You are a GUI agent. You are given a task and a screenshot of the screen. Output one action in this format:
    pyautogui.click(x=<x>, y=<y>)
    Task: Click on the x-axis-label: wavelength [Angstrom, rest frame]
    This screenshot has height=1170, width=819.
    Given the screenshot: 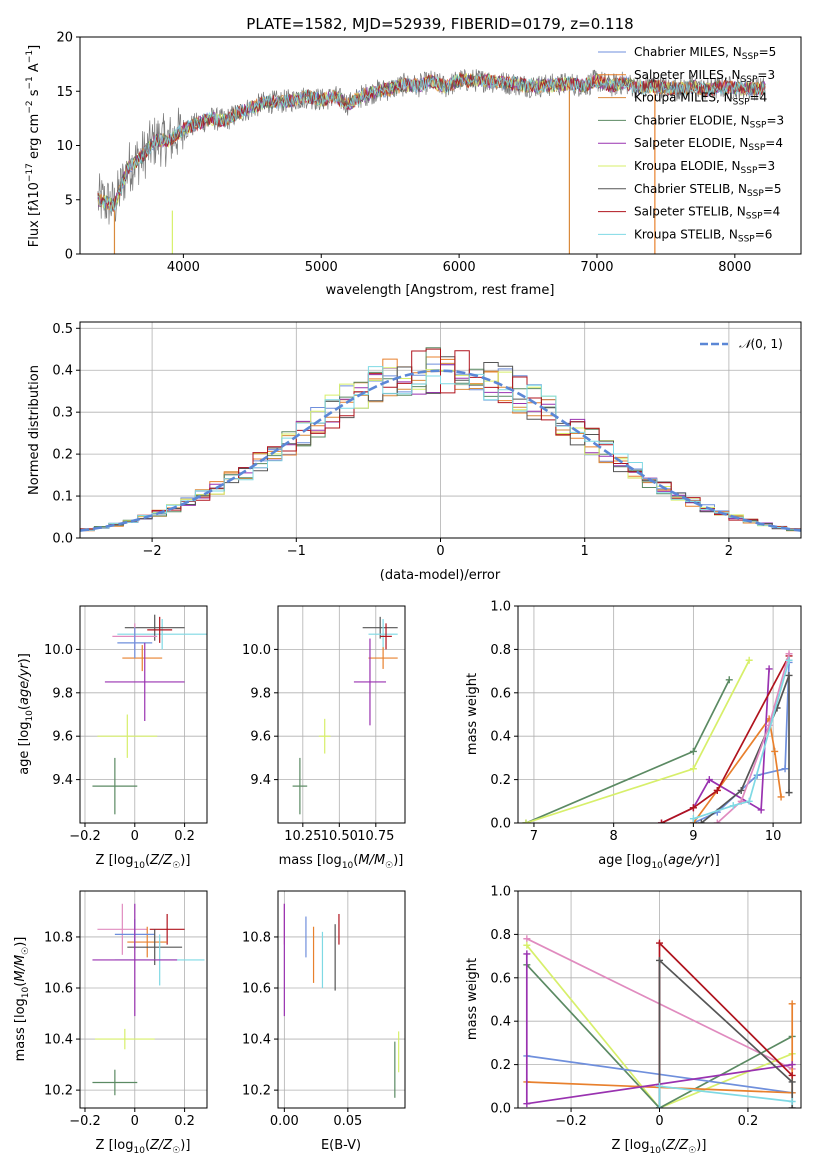 What is the action you would take?
    pyautogui.click(x=440, y=290)
    